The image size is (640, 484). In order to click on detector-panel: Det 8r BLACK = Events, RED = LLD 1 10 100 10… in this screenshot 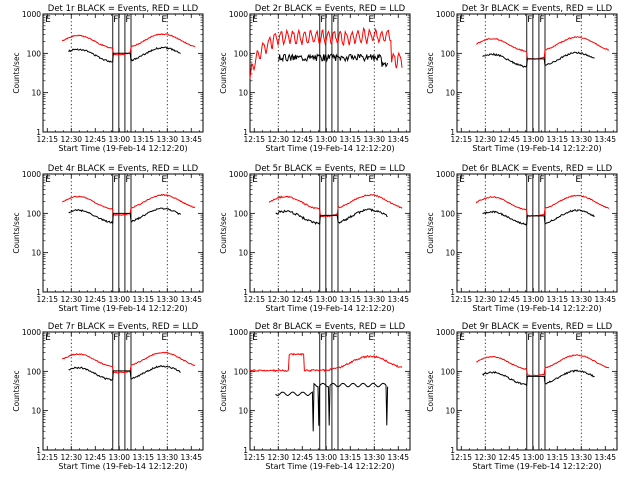, I will do `click(315, 396)`.